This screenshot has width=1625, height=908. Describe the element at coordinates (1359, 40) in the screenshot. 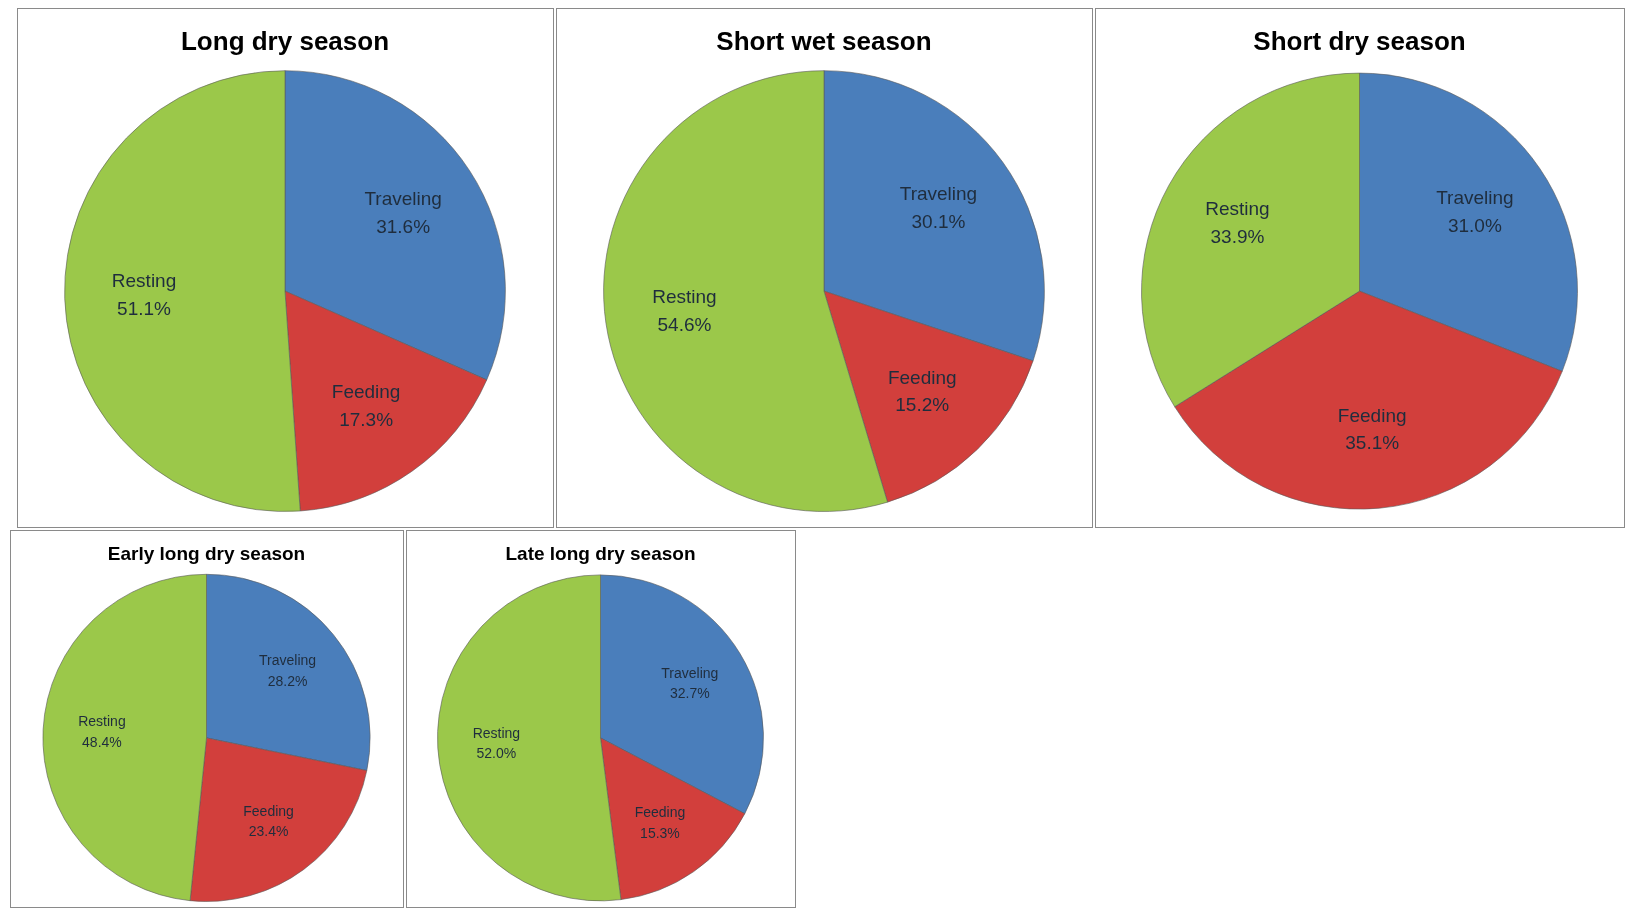

I see `chart-title: Short dry season` at that location.